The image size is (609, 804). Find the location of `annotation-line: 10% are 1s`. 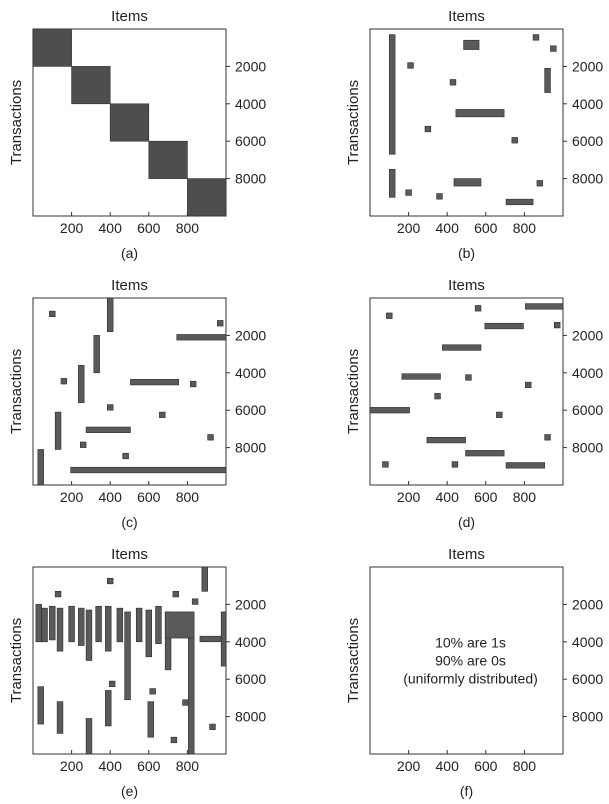

annotation-line: 10% are 1s is located at coordinates (470, 643).